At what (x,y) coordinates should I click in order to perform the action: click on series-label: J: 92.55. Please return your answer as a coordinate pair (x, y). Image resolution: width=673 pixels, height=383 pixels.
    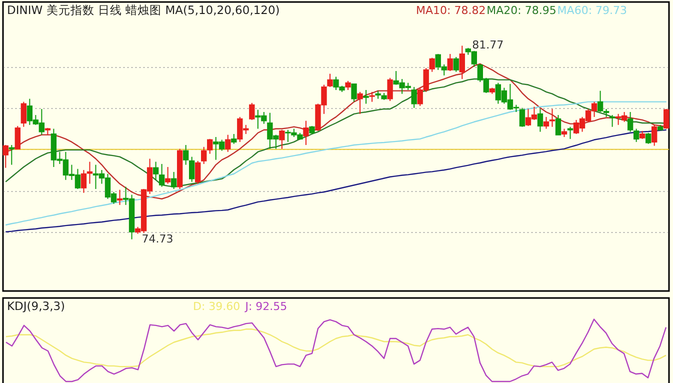
    Looking at the image, I should click on (266, 306).